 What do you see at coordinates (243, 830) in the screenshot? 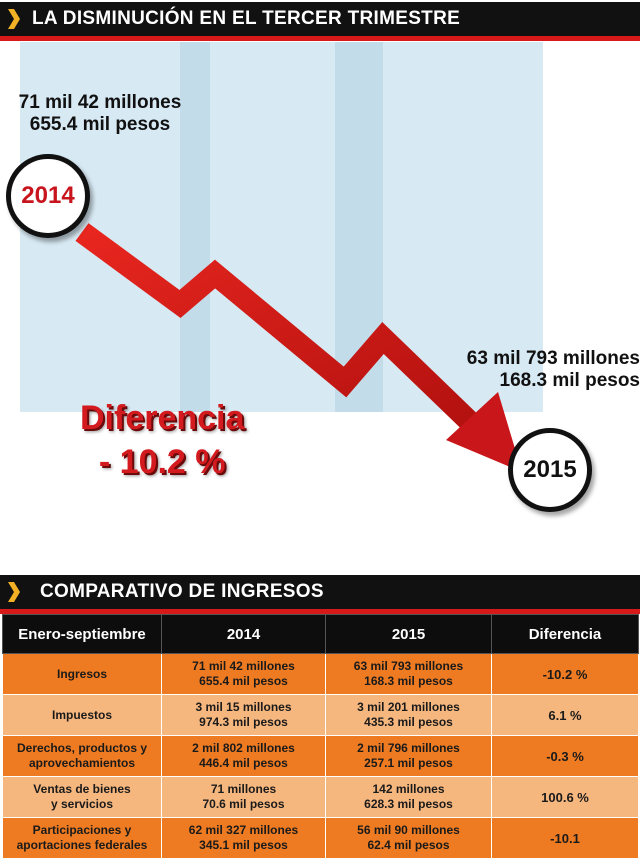
I see `cell-line: 62 mil 327 millones` at bounding box center [243, 830].